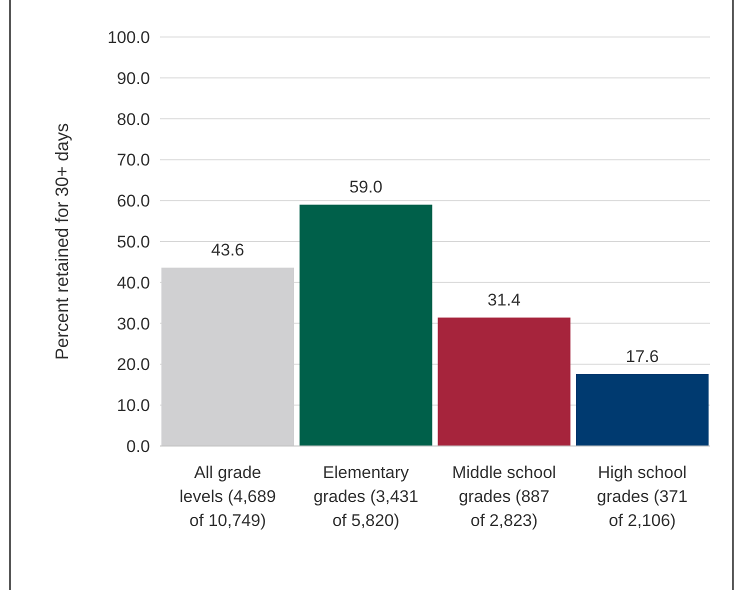  What do you see at coordinates (133, 242) in the screenshot?
I see `y-tick-label: 50.0` at bounding box center [133, 242].